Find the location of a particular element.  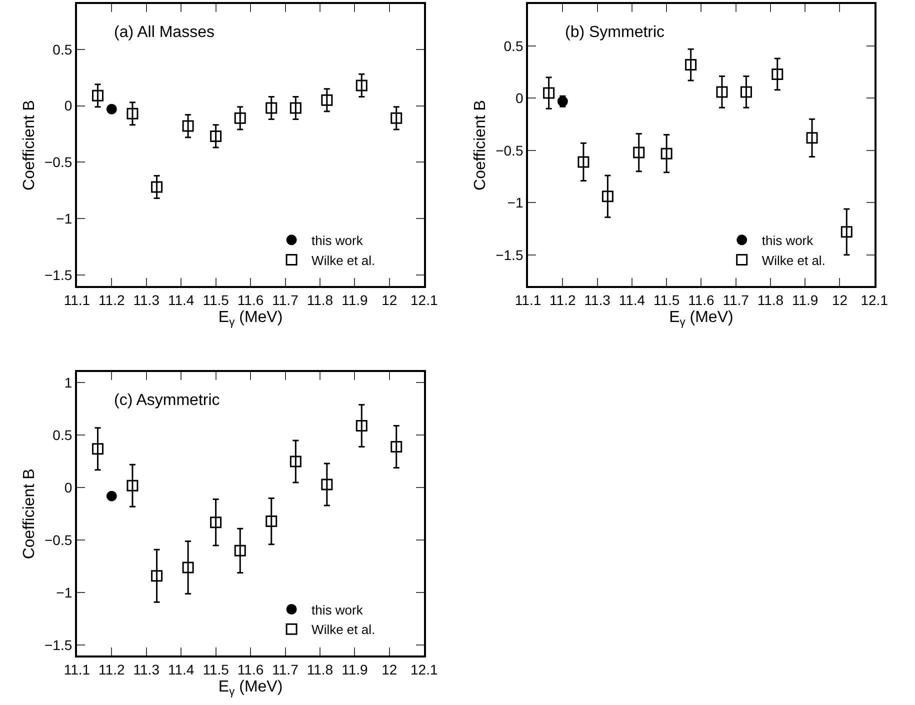

text: (a) All Masses is located at coordinates (164, 32).